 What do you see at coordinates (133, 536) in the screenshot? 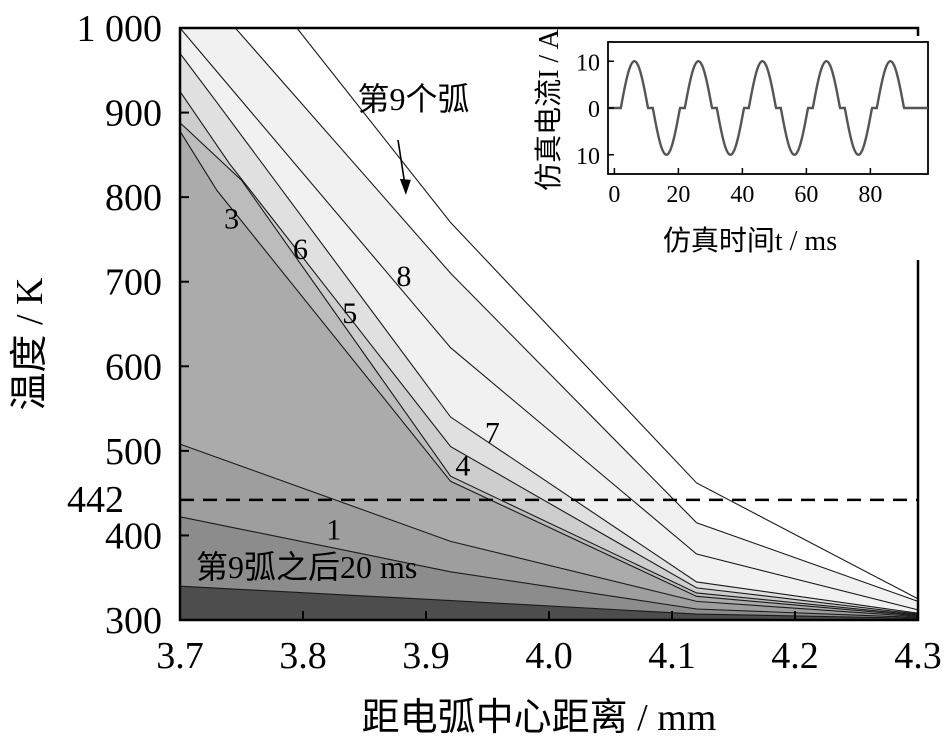
I see `y-tick-label: 400` at bounding box center [133, 536].